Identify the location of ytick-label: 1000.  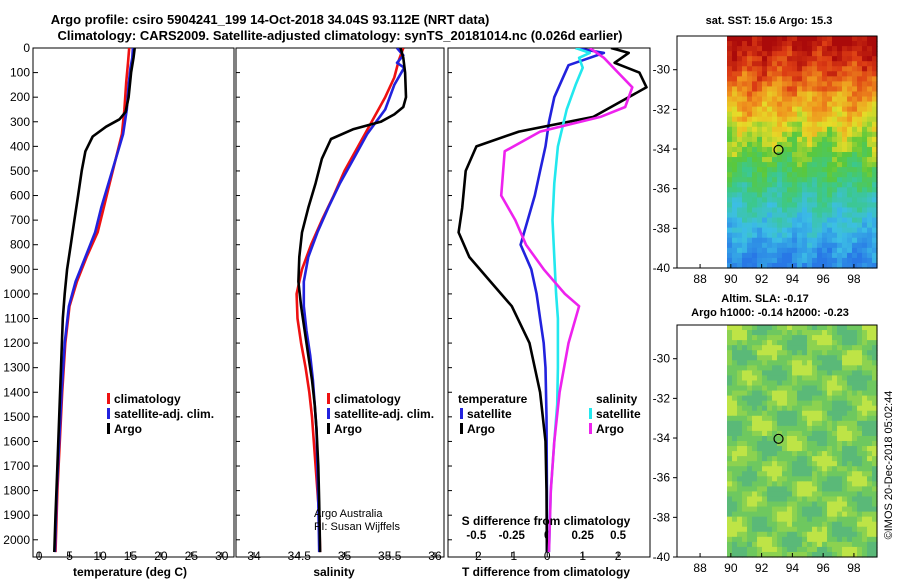
(16, 294).